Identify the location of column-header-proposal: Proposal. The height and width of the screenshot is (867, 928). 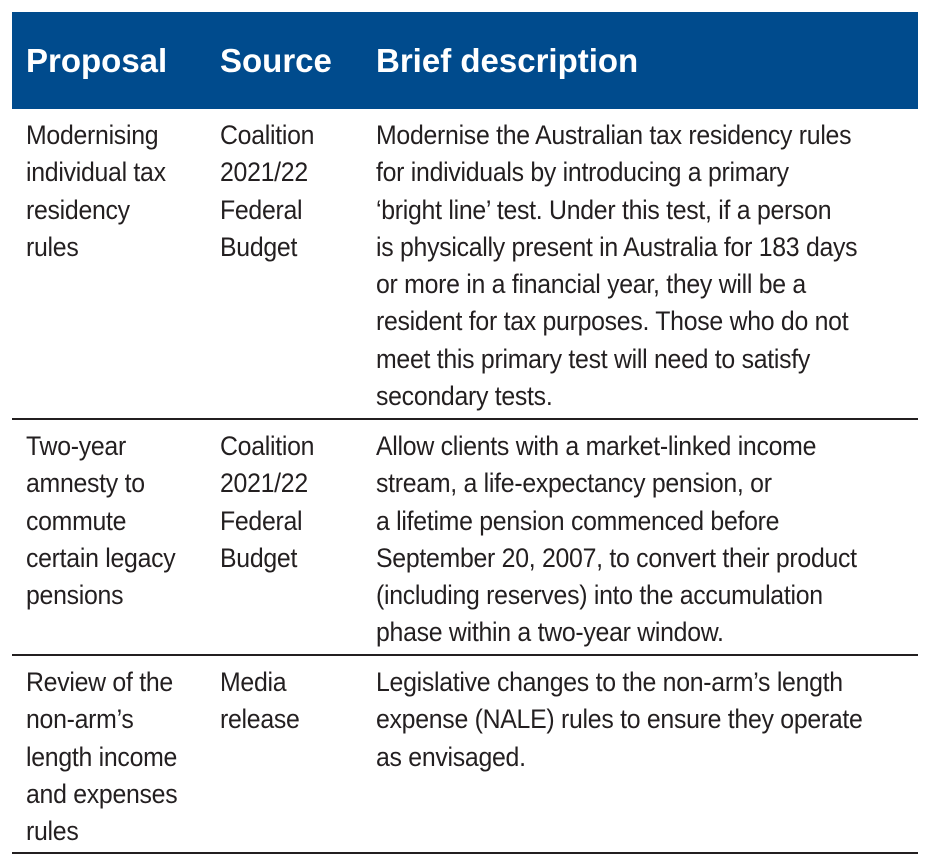
(97, 60).